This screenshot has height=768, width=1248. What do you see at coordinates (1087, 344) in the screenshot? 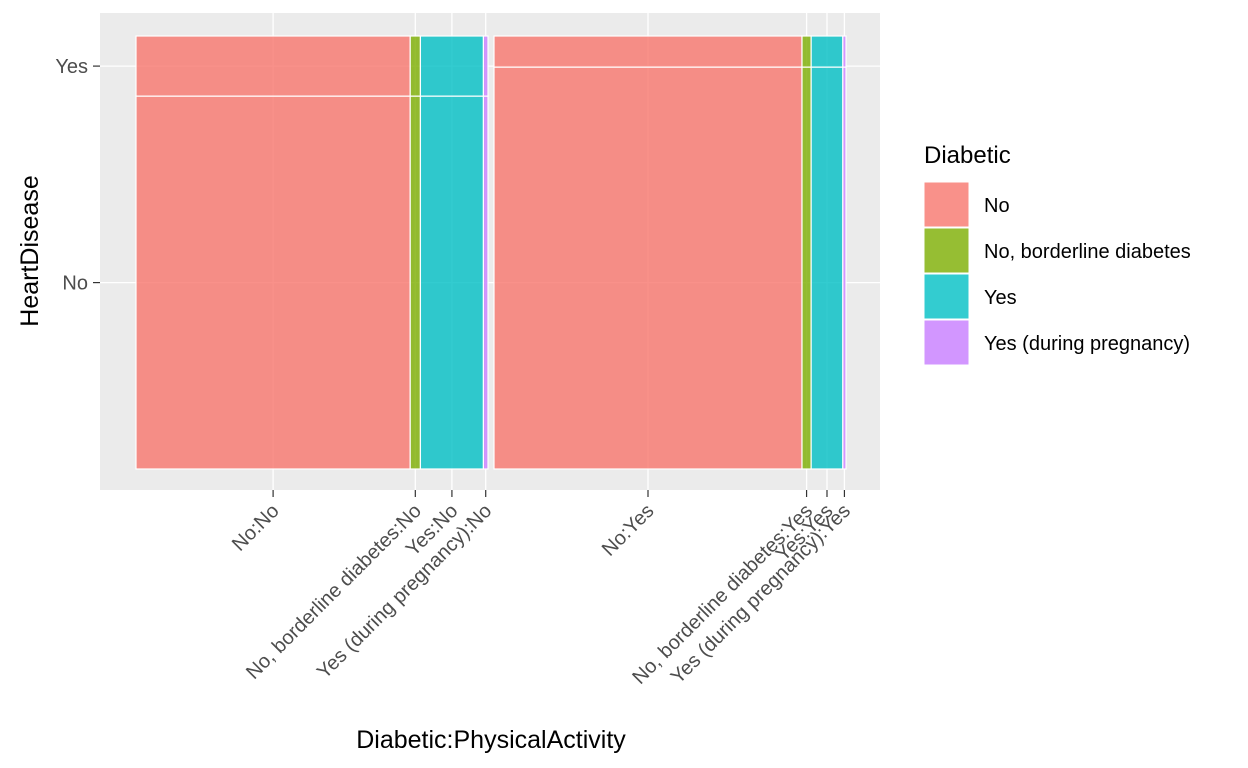
I see `legend-label: Yes (during pregnancy)` at bounding box center [1087, 344].